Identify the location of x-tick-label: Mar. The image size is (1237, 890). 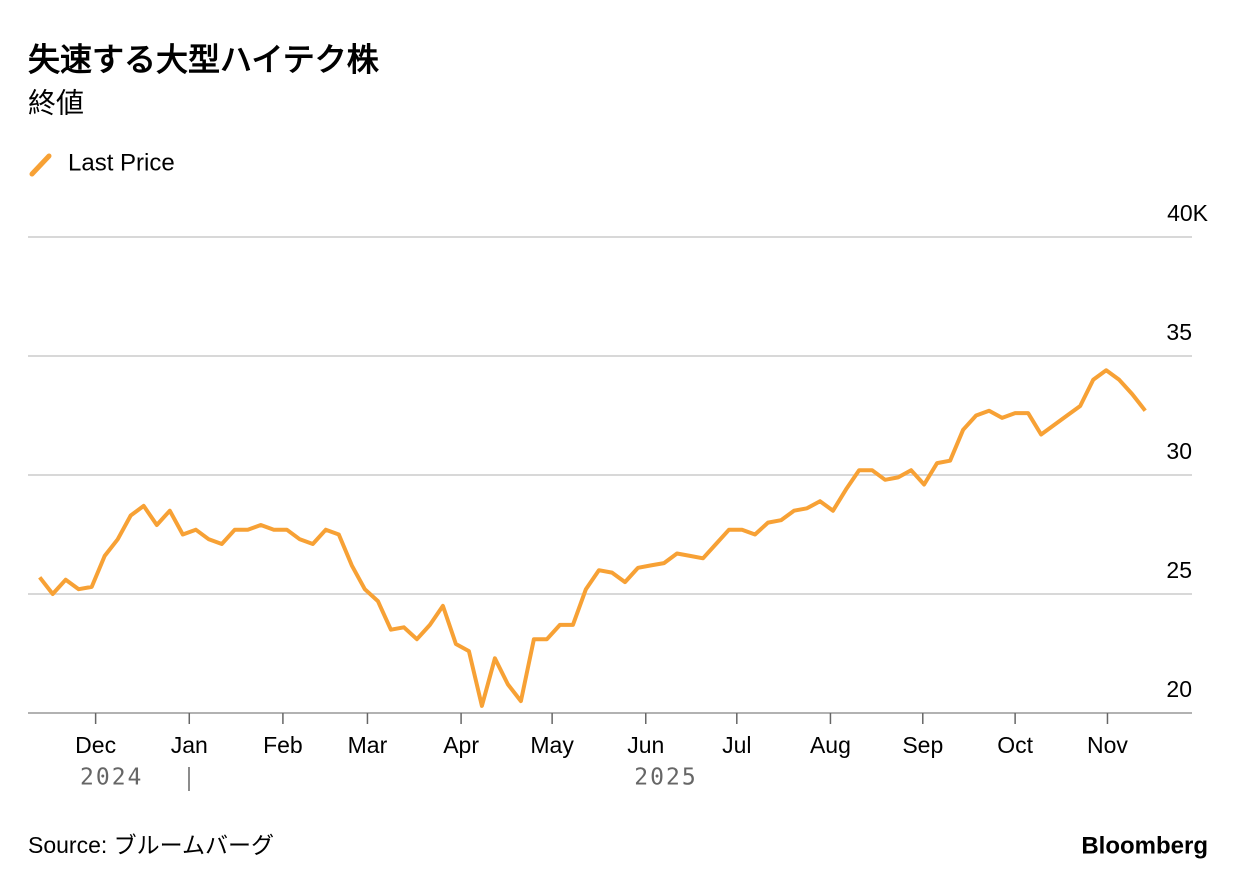
(368, 745).